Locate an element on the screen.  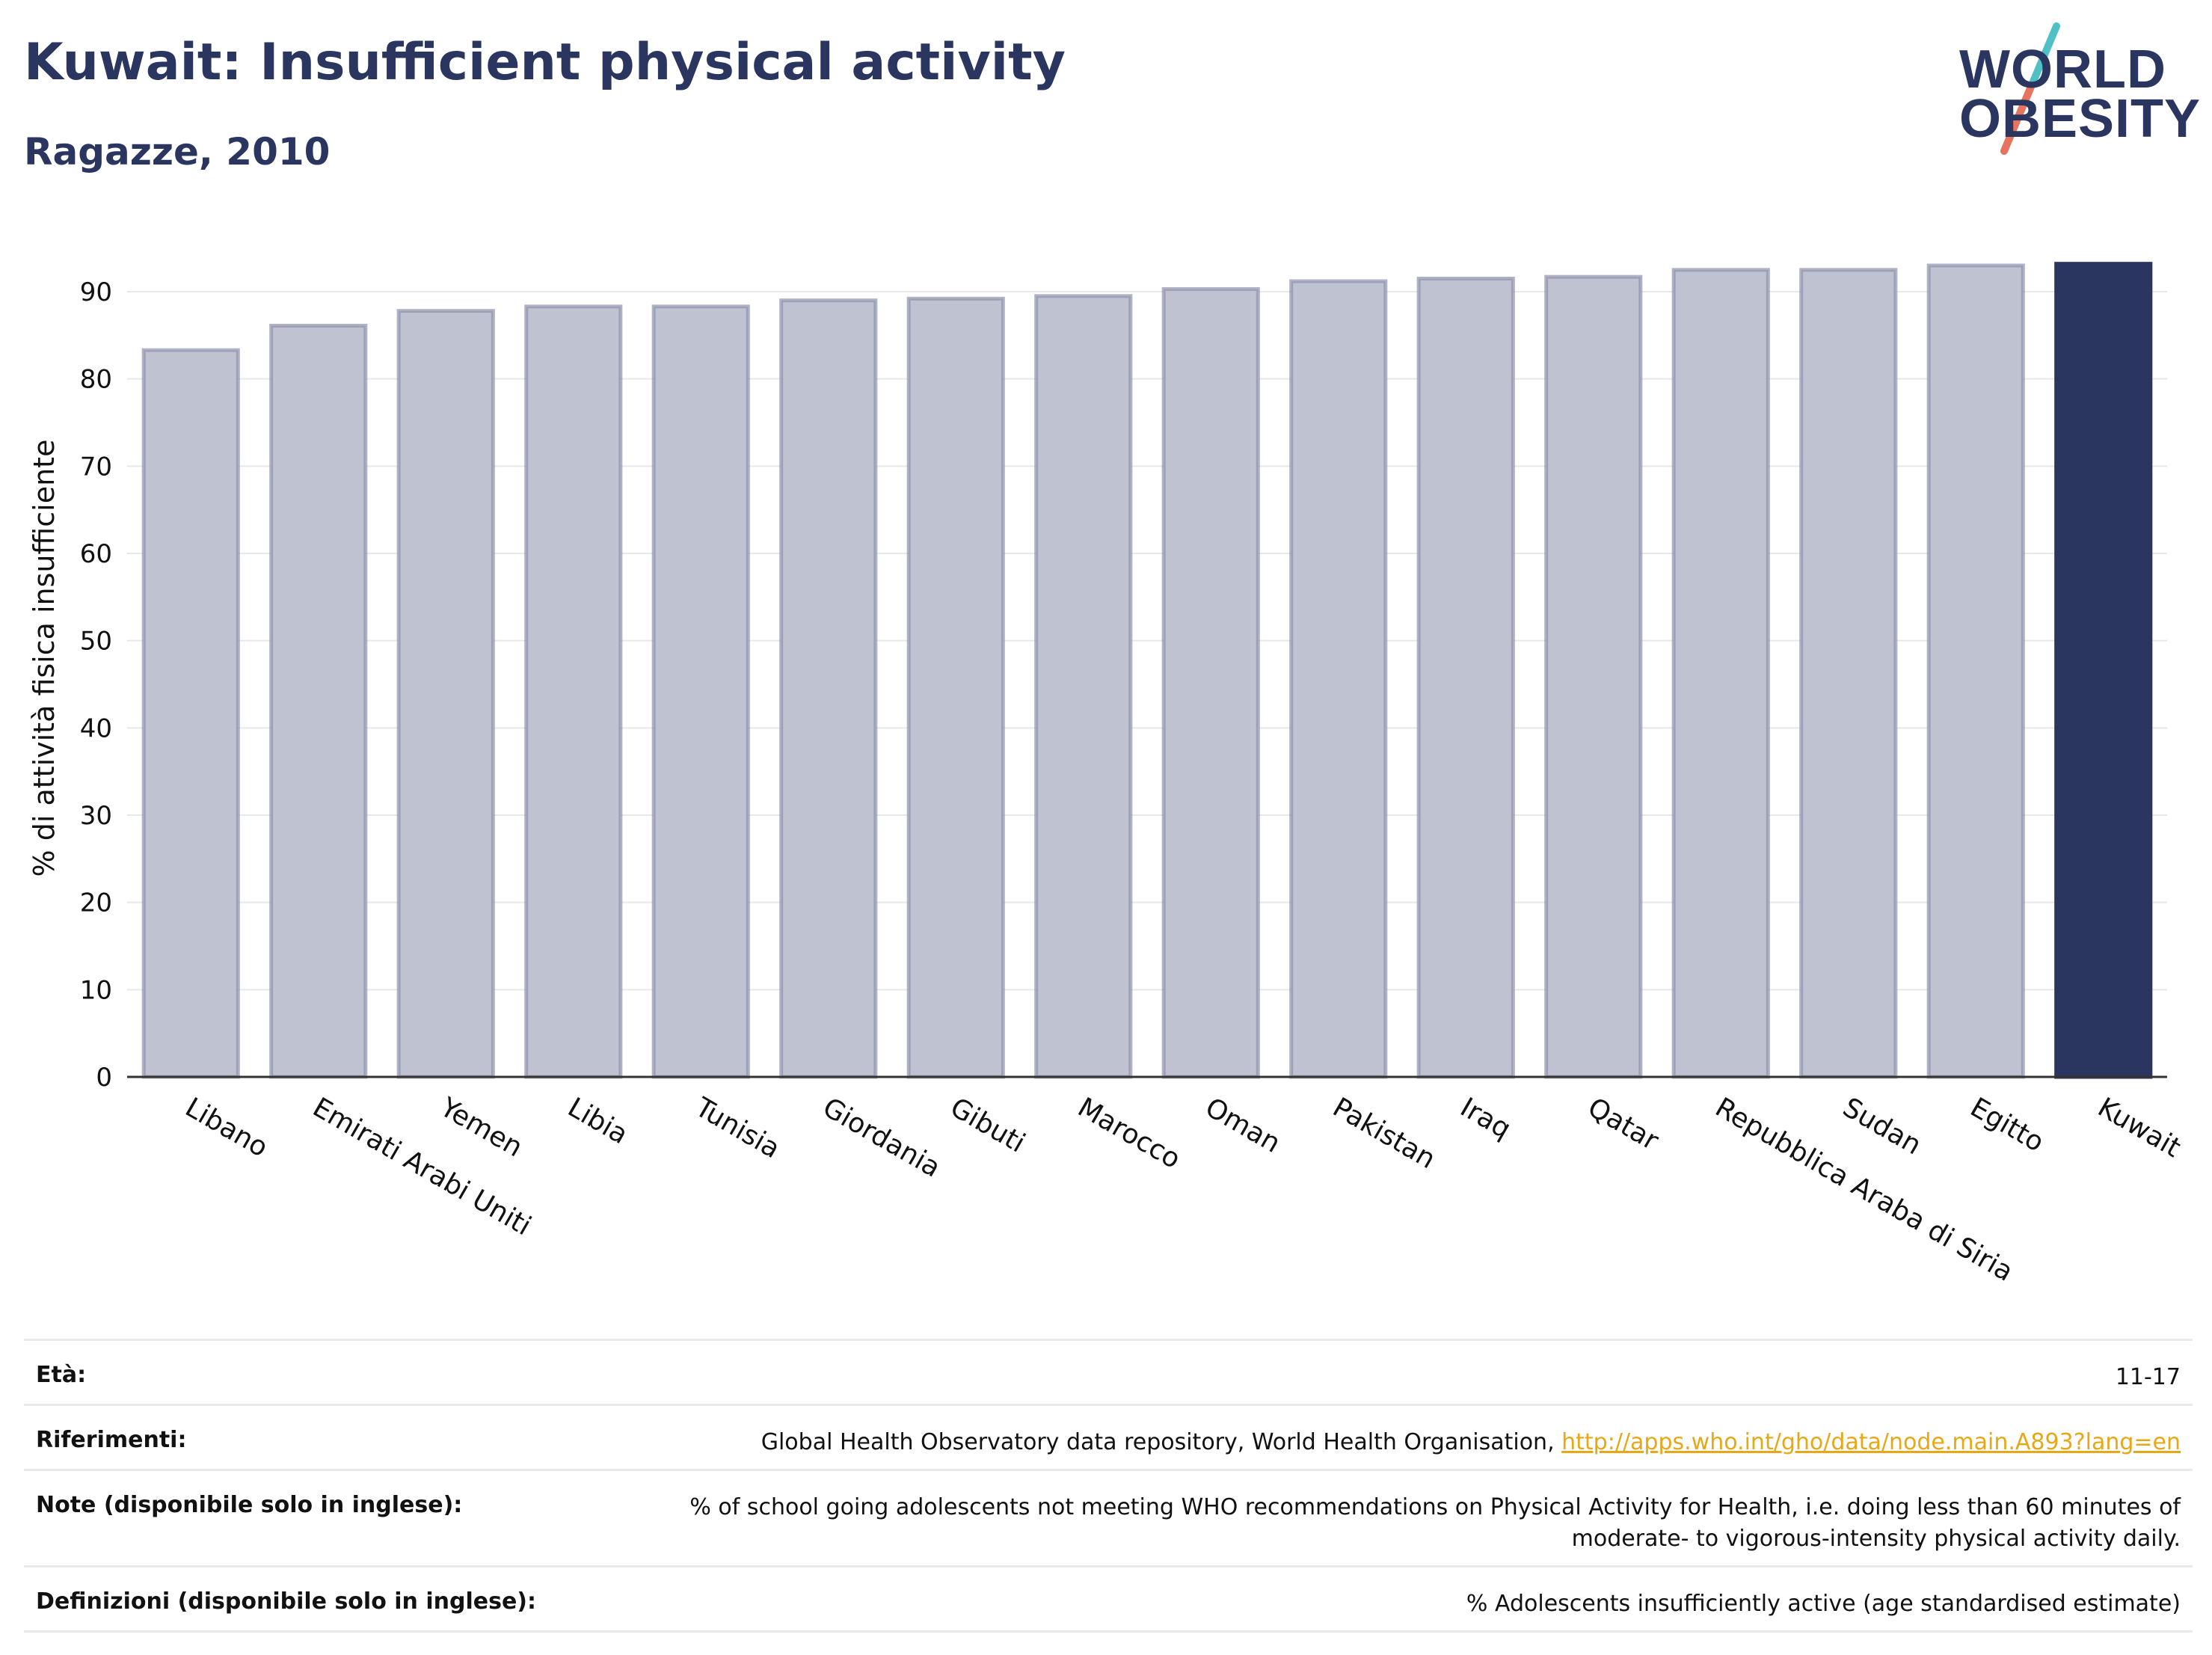
page-subtitle: Ragazze, 2010 is located at coordinates (177, 152).